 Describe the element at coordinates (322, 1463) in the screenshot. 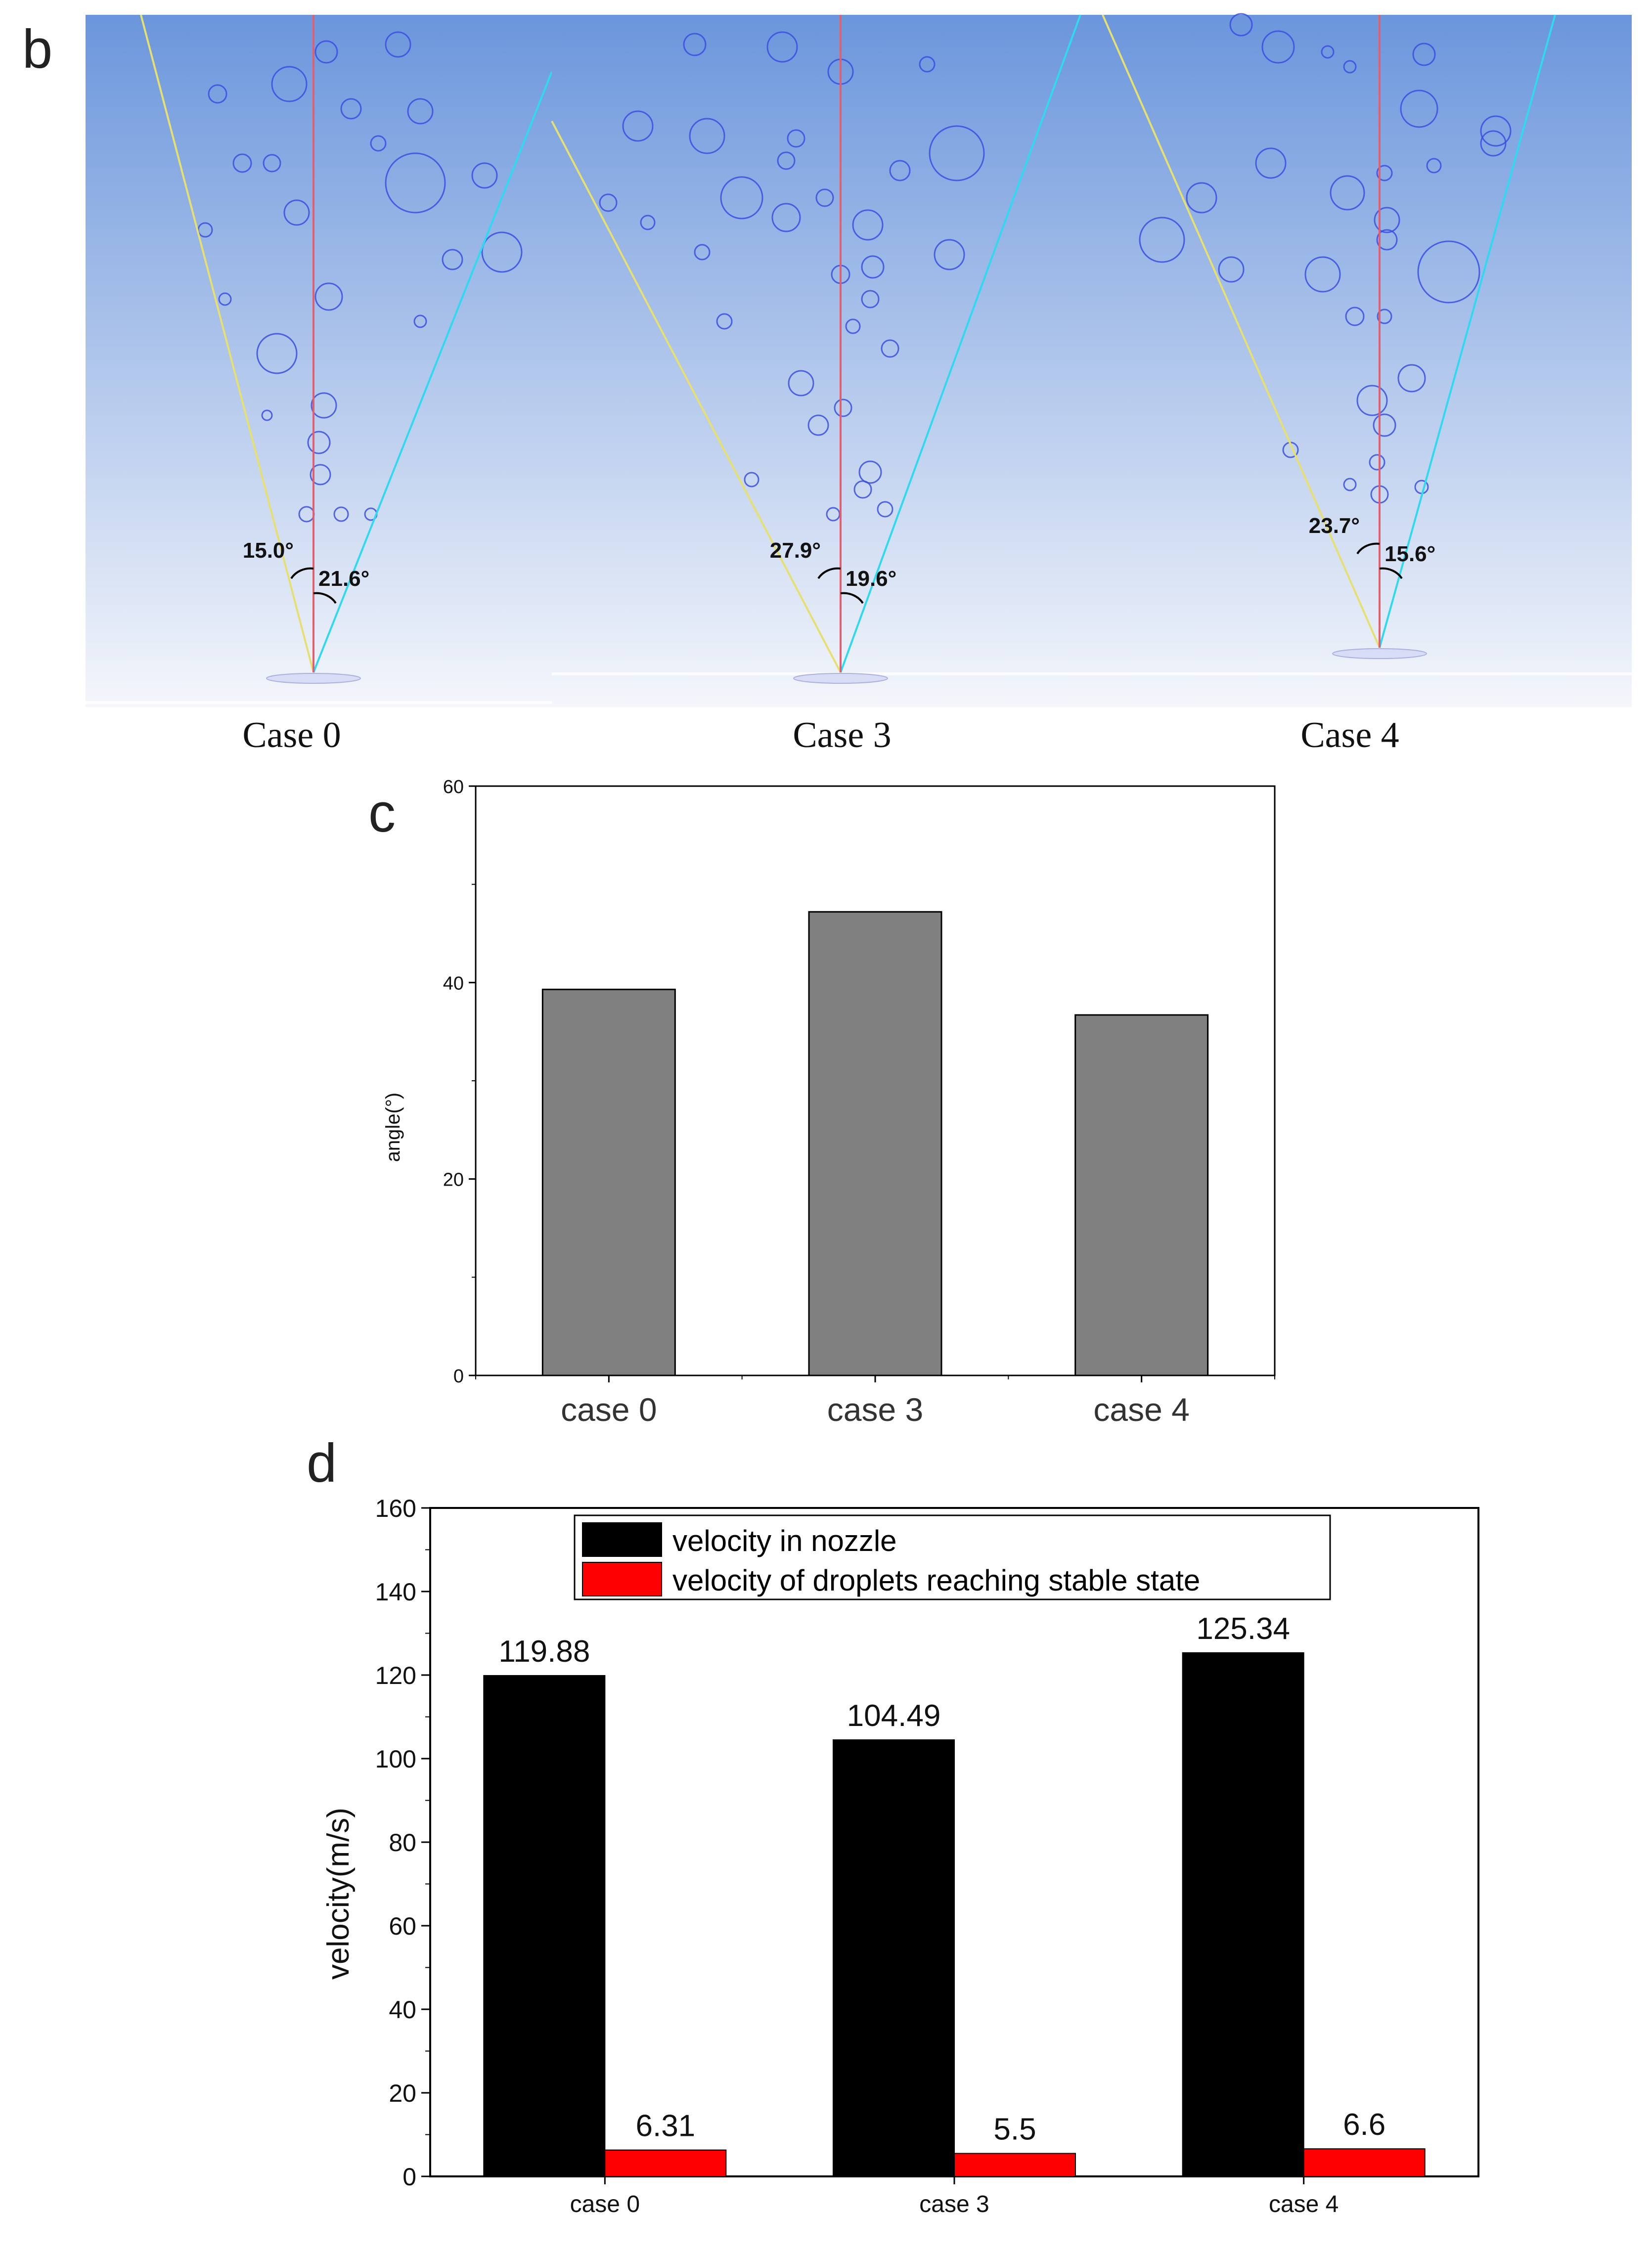

I see `panel-letter-d: d` at that location.